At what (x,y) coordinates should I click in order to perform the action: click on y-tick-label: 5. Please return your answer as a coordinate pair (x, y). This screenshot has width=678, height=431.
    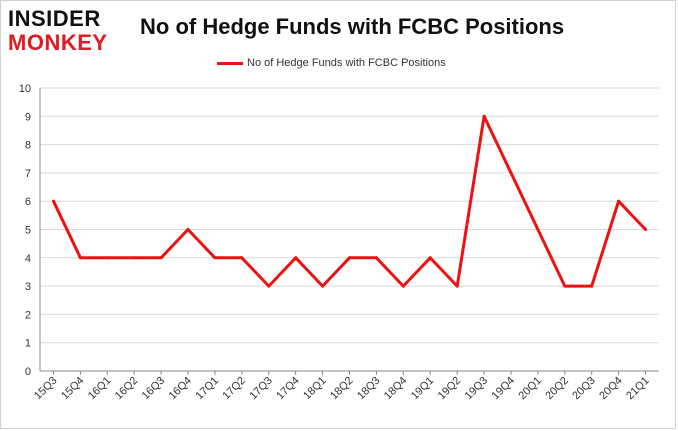
    Looking at the image, I should click on (28, 231).